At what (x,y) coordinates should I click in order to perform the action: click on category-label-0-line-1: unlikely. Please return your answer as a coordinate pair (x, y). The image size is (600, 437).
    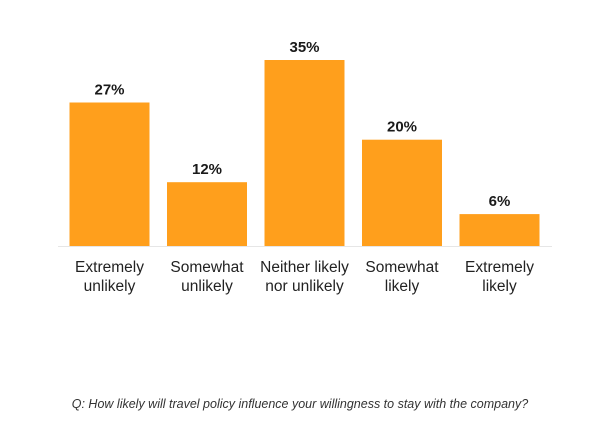
    Looking at the image, I should click on (110, 286).